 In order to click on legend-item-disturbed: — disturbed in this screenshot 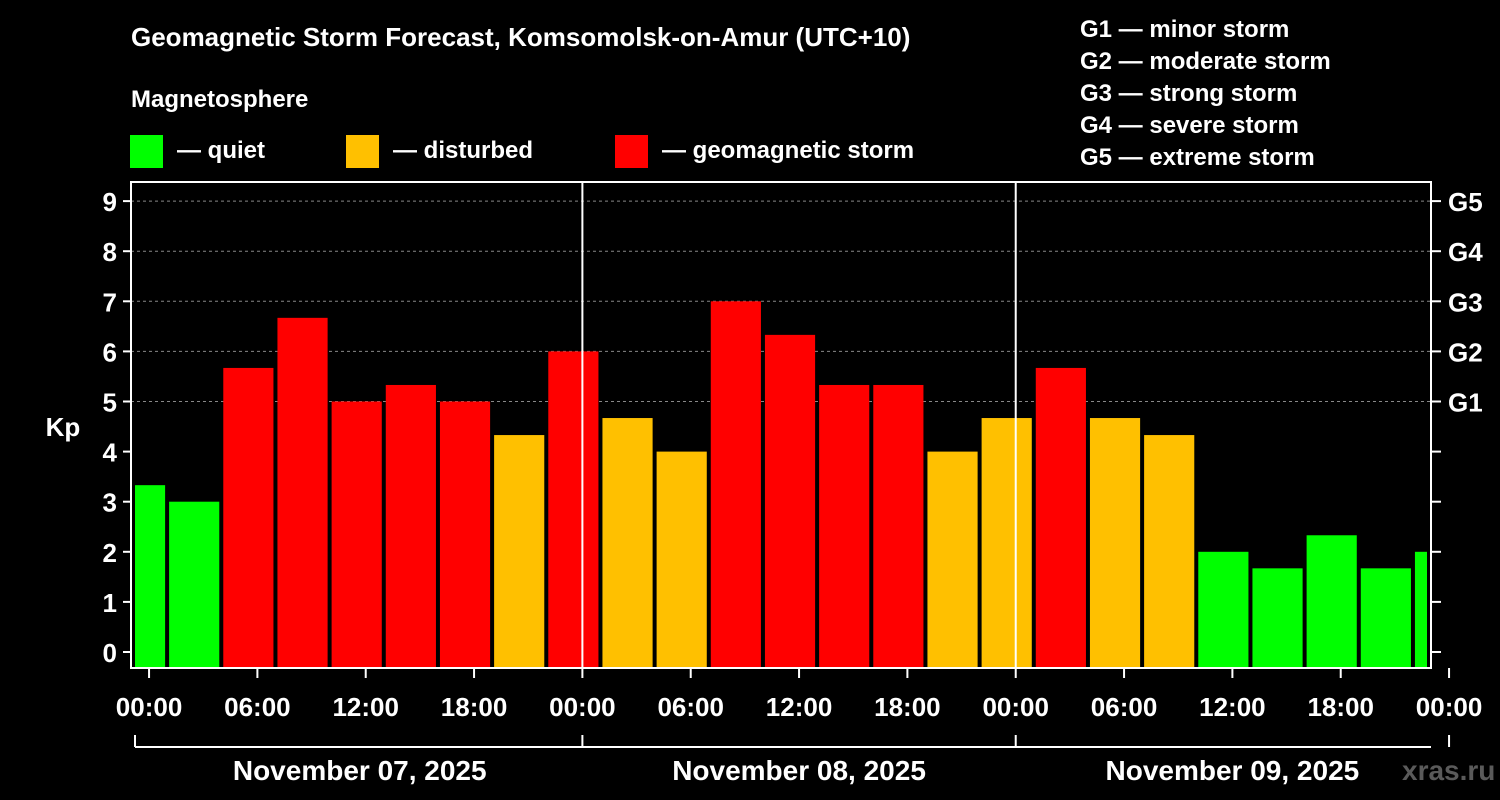, I will do `click(439, 151)`.